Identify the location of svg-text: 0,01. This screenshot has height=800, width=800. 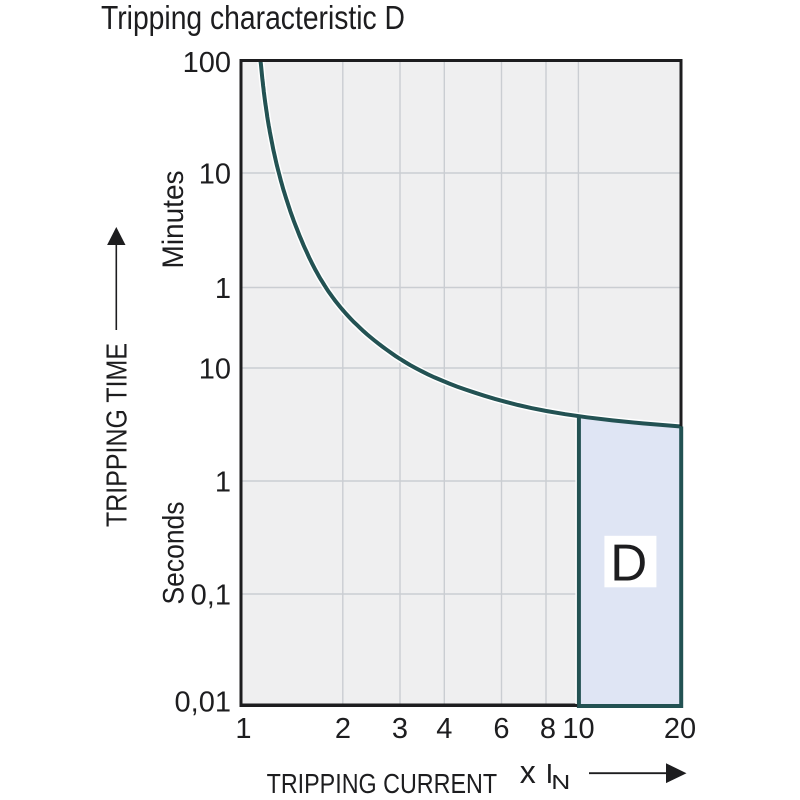
(203, 703).